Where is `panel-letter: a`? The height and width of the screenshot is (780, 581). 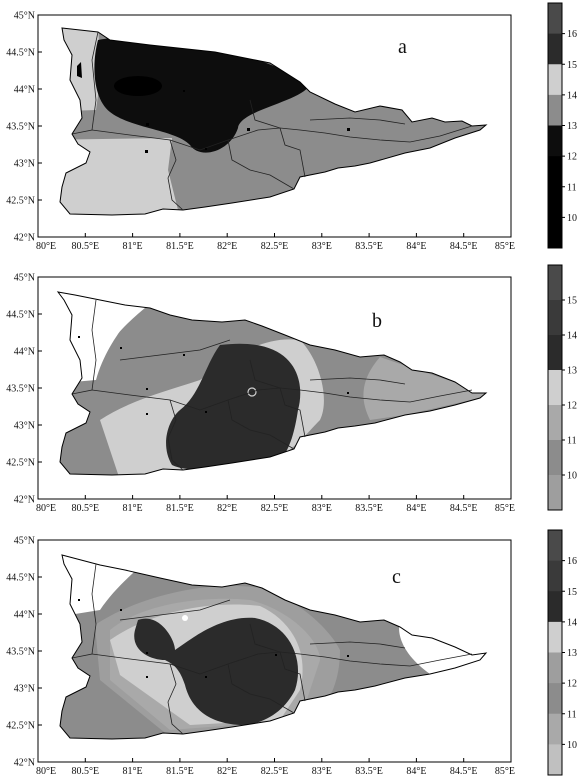
panel-letter: a is located at coordinates (402, 47).